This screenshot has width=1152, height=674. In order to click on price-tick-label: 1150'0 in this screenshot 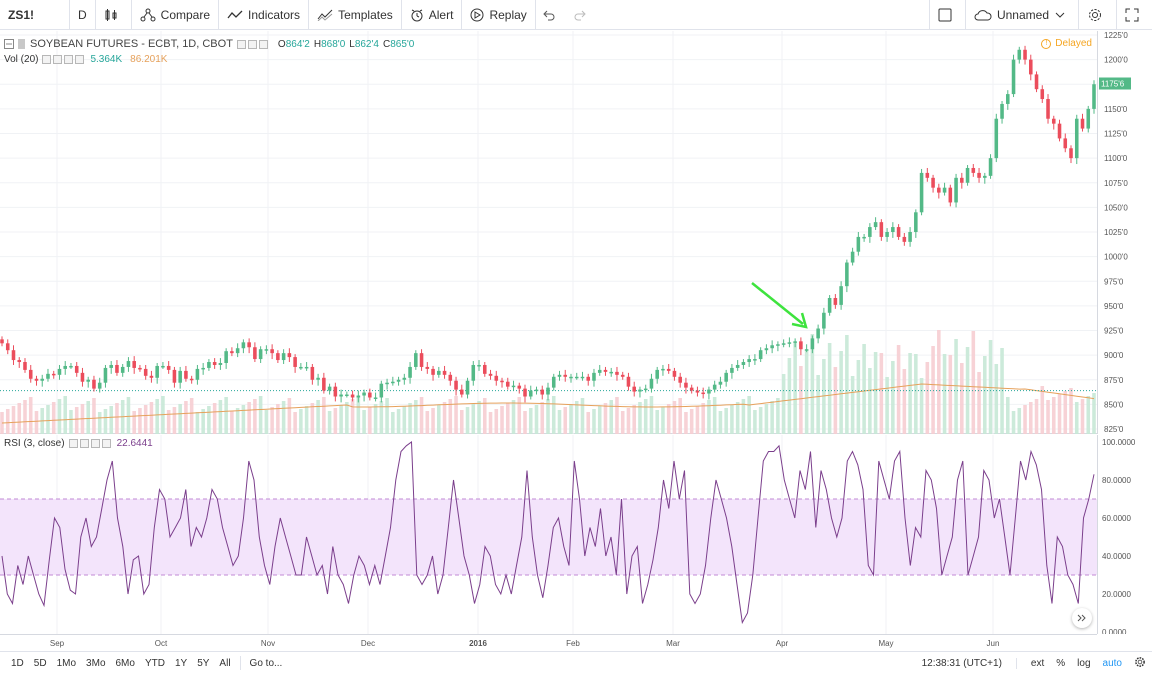, I will do `click(1116, 109)`.